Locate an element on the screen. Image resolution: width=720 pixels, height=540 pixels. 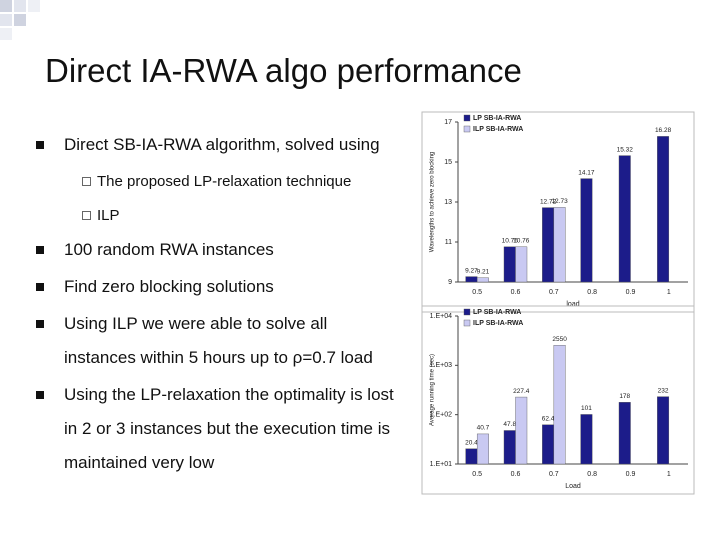
y-tick-label: 1.E+04 is located at coordinates (441, 316).